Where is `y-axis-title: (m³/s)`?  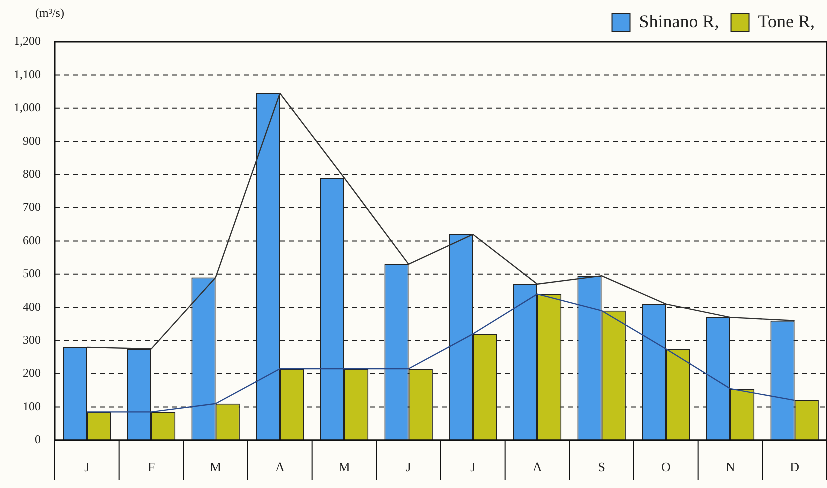 y-axis-title: (m³/s) is located at coordinates (50, 13).